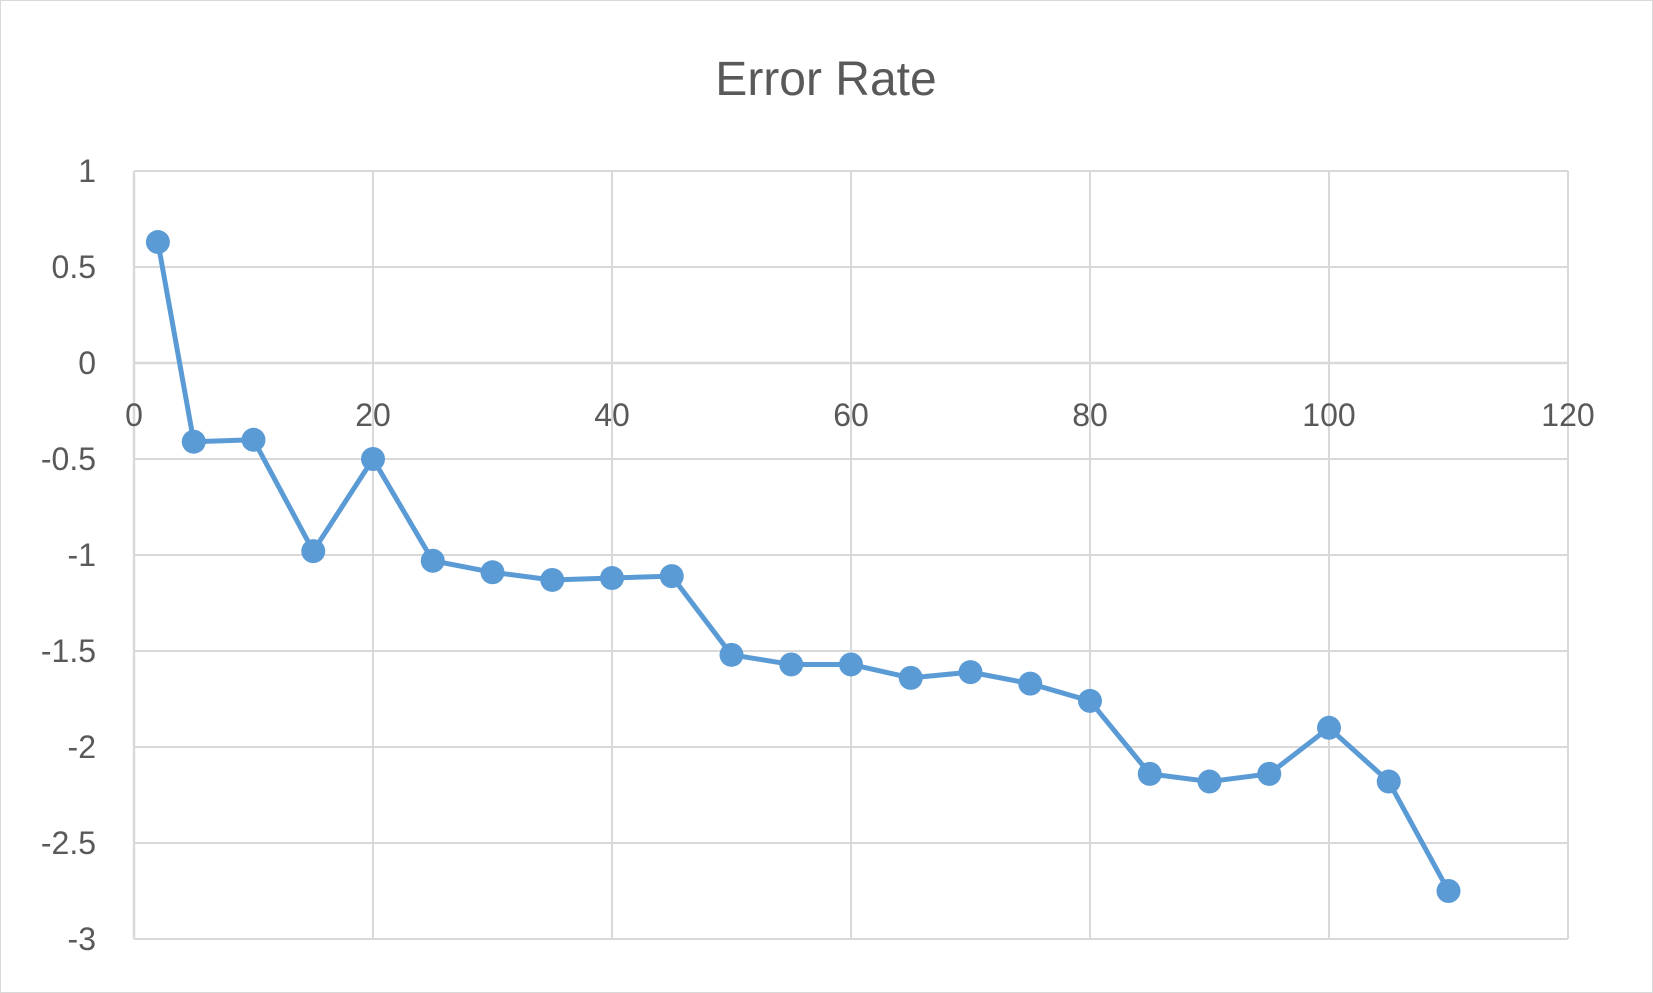 The image size is (1653, 993). Describe the element at coordinates (851, 415) in the screenshot. I see `x-tick-label: 60` at that location.